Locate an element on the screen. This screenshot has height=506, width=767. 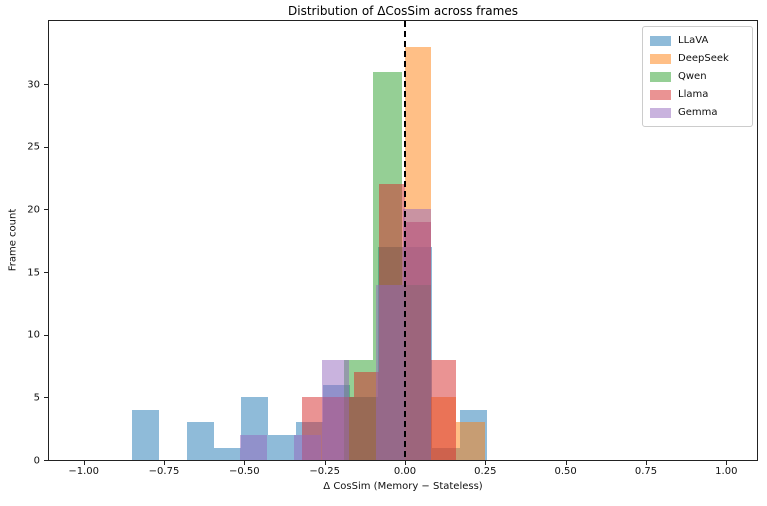
legend-swatch-deepseek is located at coordinates (660, 59).